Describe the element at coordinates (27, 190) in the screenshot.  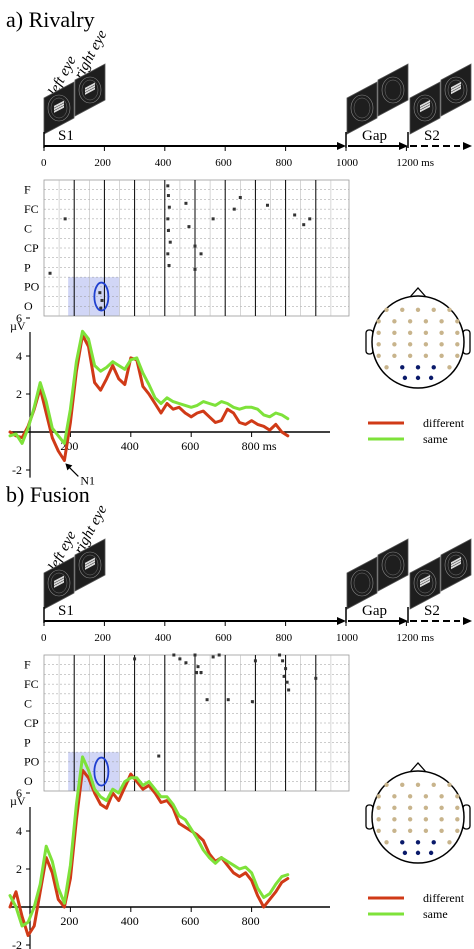
I see `row-label: F` at that location.